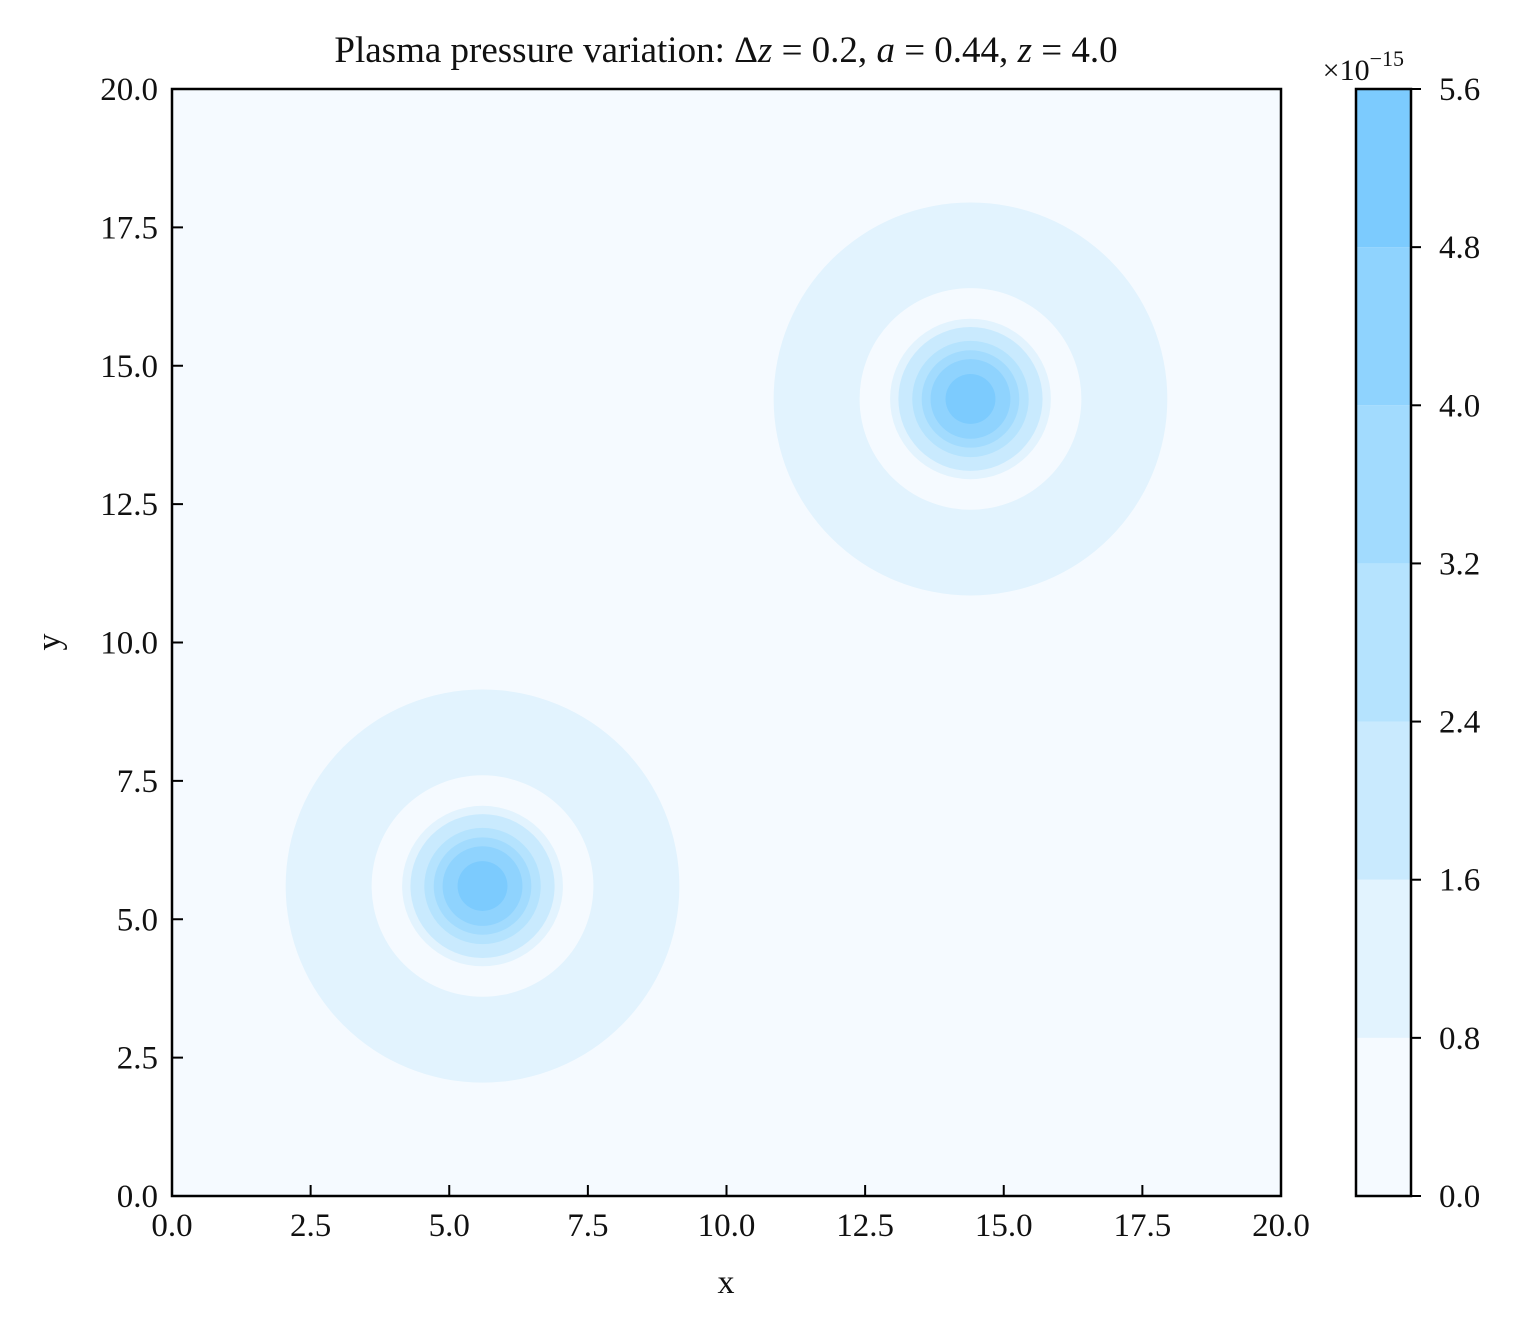  Describe the element at coordinates (587, 1226) in the screenshot. I see `x-tick-label: 7.5` at that location.